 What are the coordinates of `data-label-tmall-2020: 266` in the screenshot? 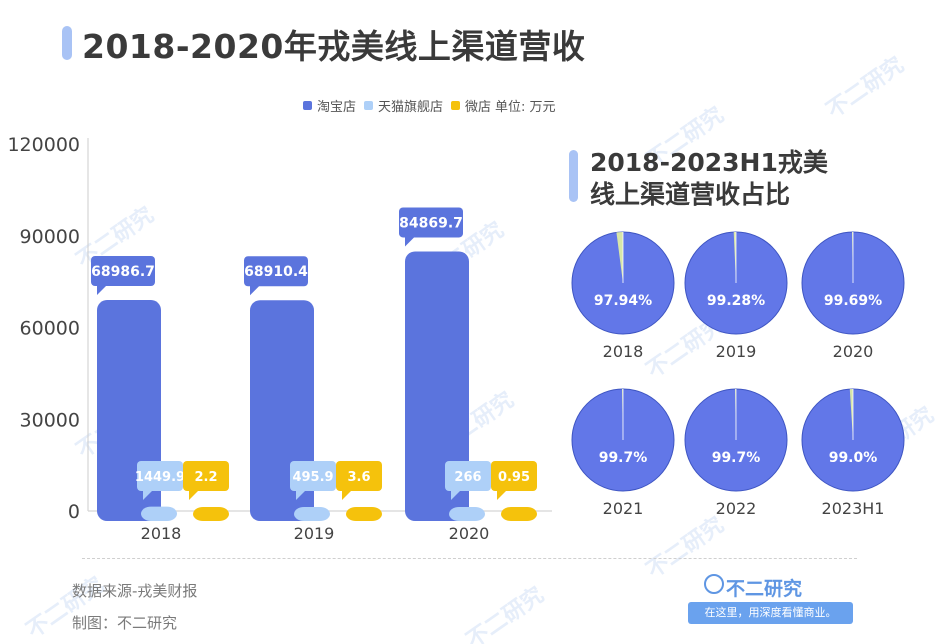 It's located at (468, 480).